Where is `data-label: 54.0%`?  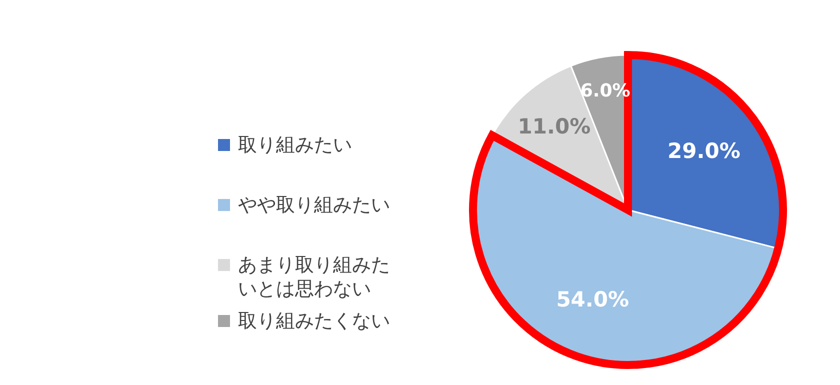
data-label: 54.0% is located at coordinates (593, 299).